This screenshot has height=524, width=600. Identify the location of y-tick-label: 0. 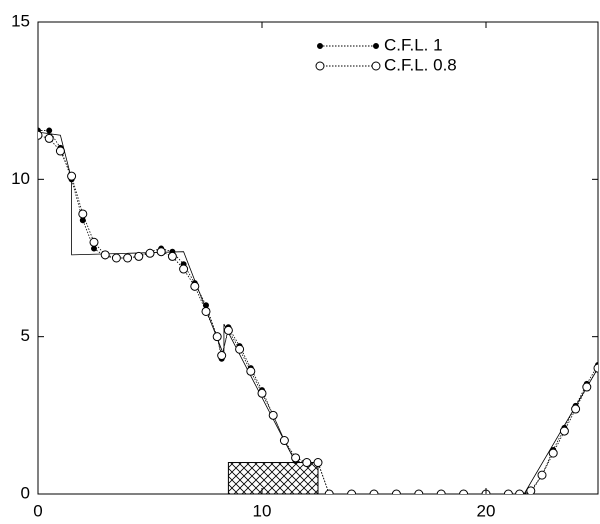
(25, 492).